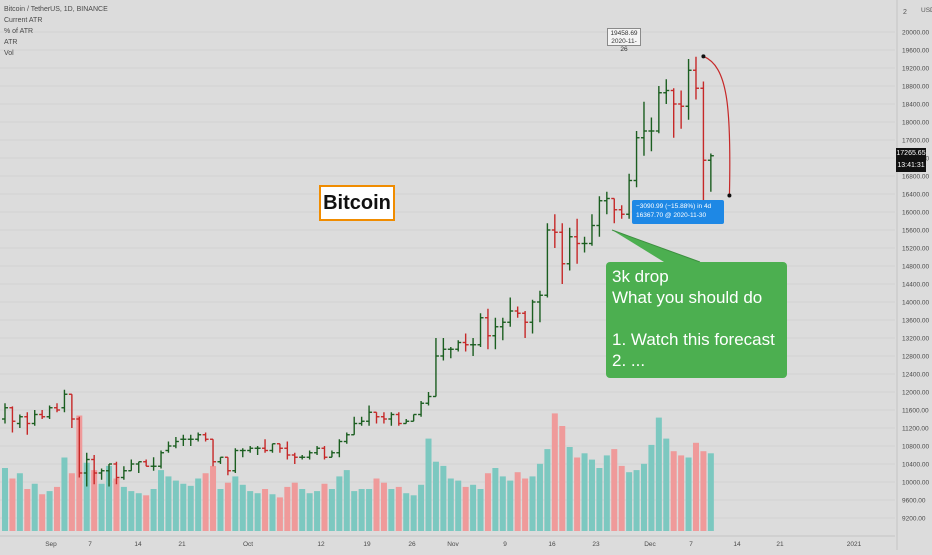  What do you see at coordinates (9, 53) in the screenshot?
I see `indicator-vol: Vol` at bounding box center [9, 53].